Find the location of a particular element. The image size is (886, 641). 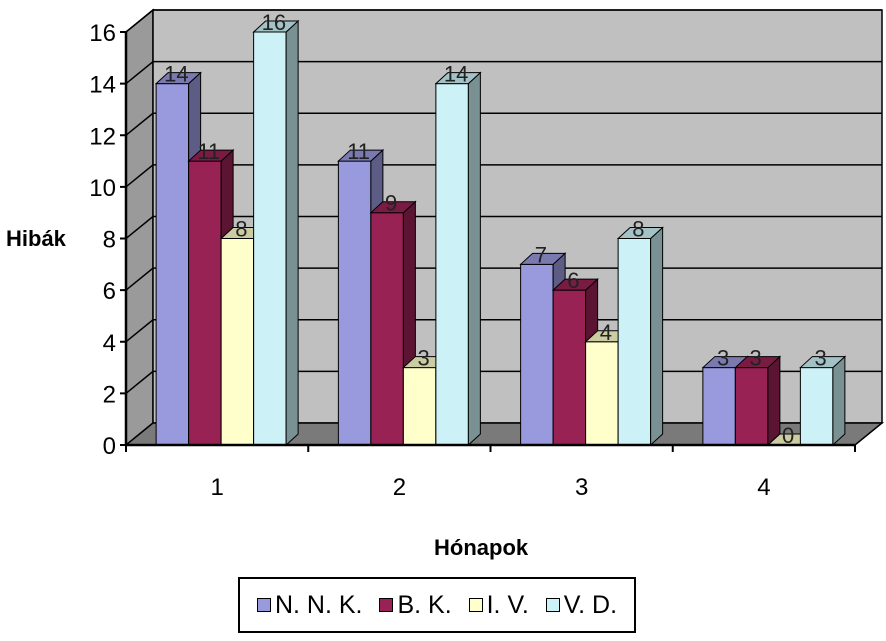

legend-label: N. N. K. is located at coordinates (318, 604).